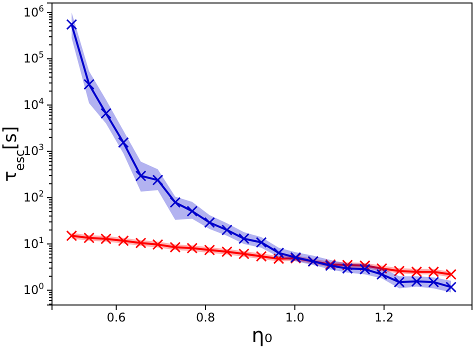  I want to click on x-axis-title: η₀, so click(262, 335).